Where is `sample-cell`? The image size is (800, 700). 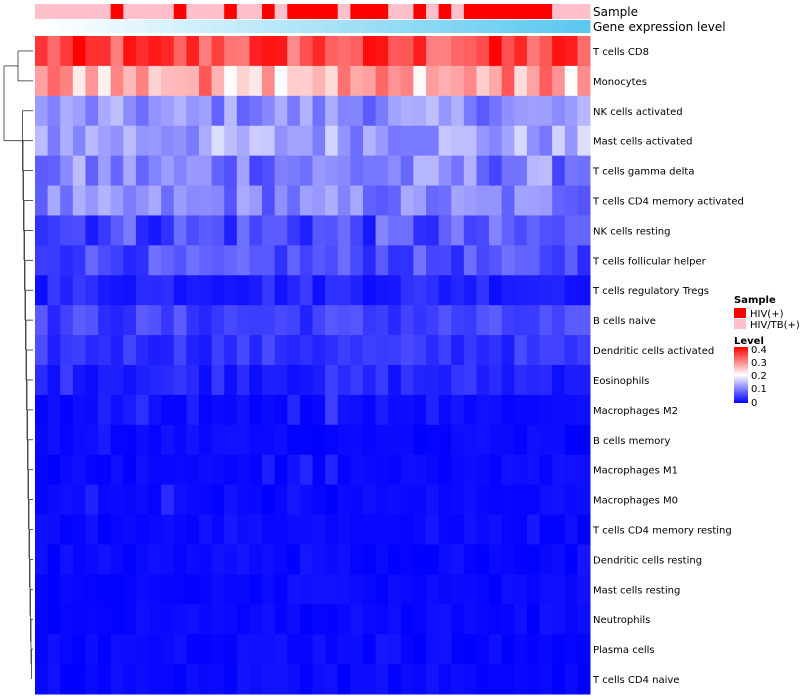 sample-cell is located at coordinates (142, 11).